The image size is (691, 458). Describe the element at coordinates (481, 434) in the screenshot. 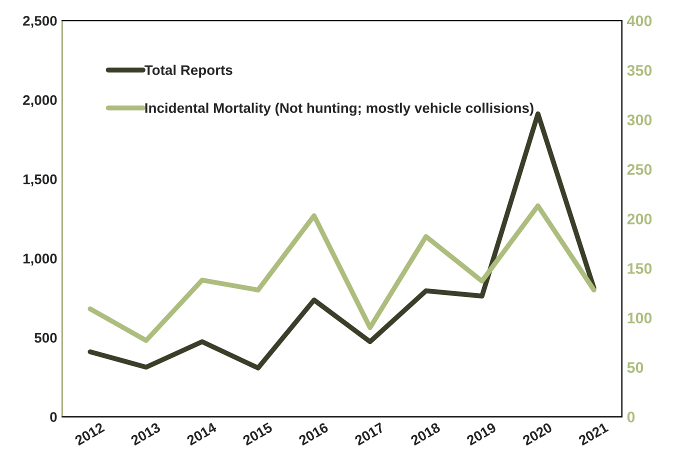

I see `x-tick-label: 2019` at that location.